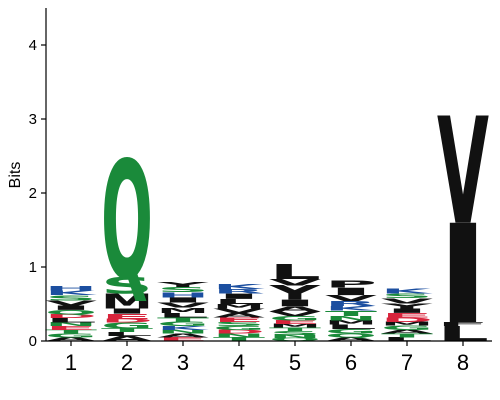 The image size is (500, 400). I want to click on y-tick-label: 2, so click(33, 193).